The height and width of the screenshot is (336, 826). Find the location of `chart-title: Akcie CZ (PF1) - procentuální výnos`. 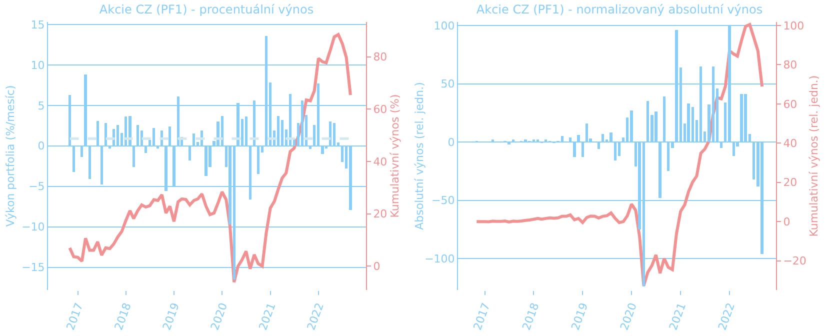

chart-title: Akcie CZ (PF1) - procentuální výnos is located at coordinates (206, 9).